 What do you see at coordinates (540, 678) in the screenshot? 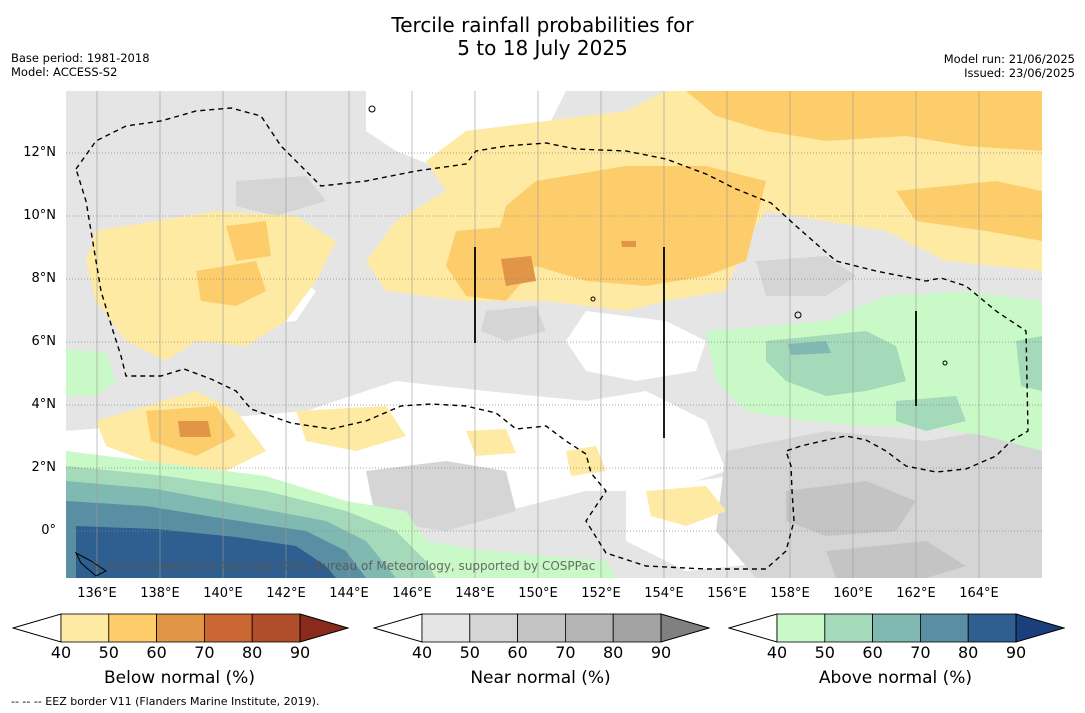
I see `colorbar-title: Near normal (%)` at bounding box center [540, 678].